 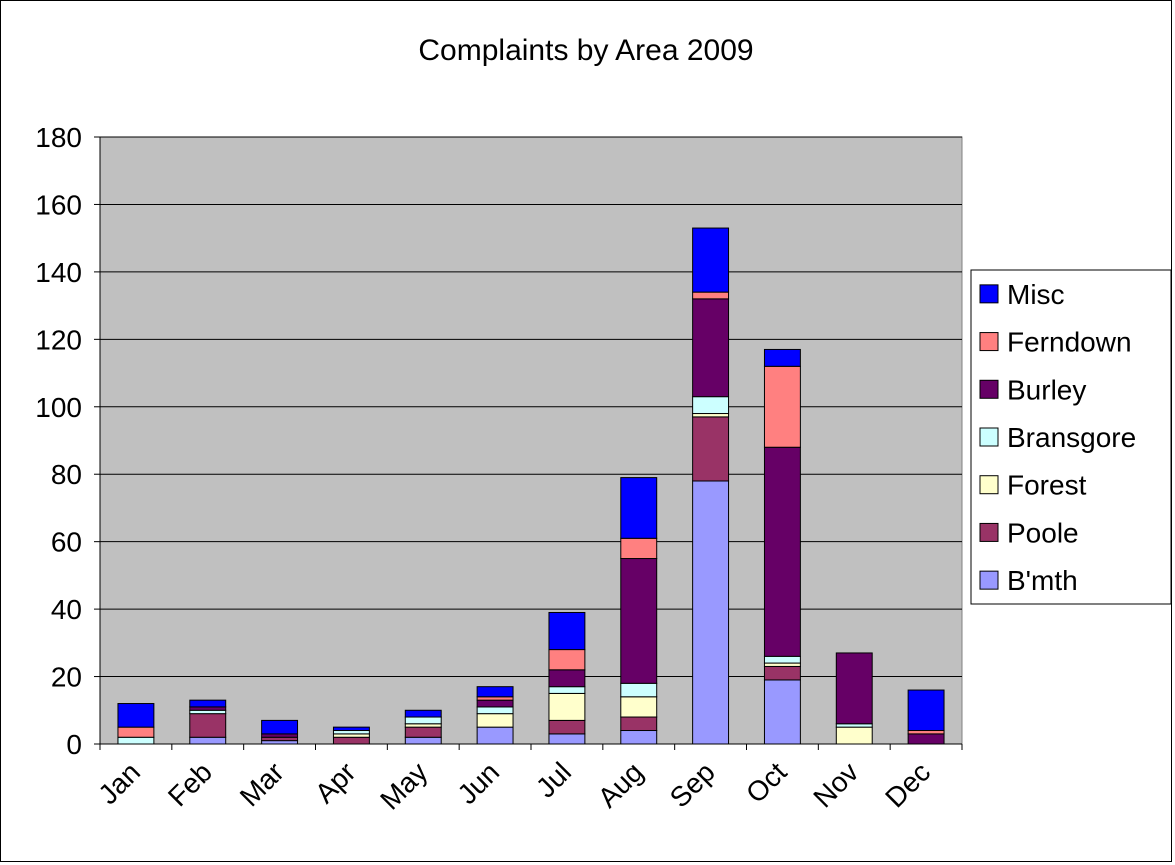 I want to click on x-tick-label: Jul, so click(x=553, y=779).